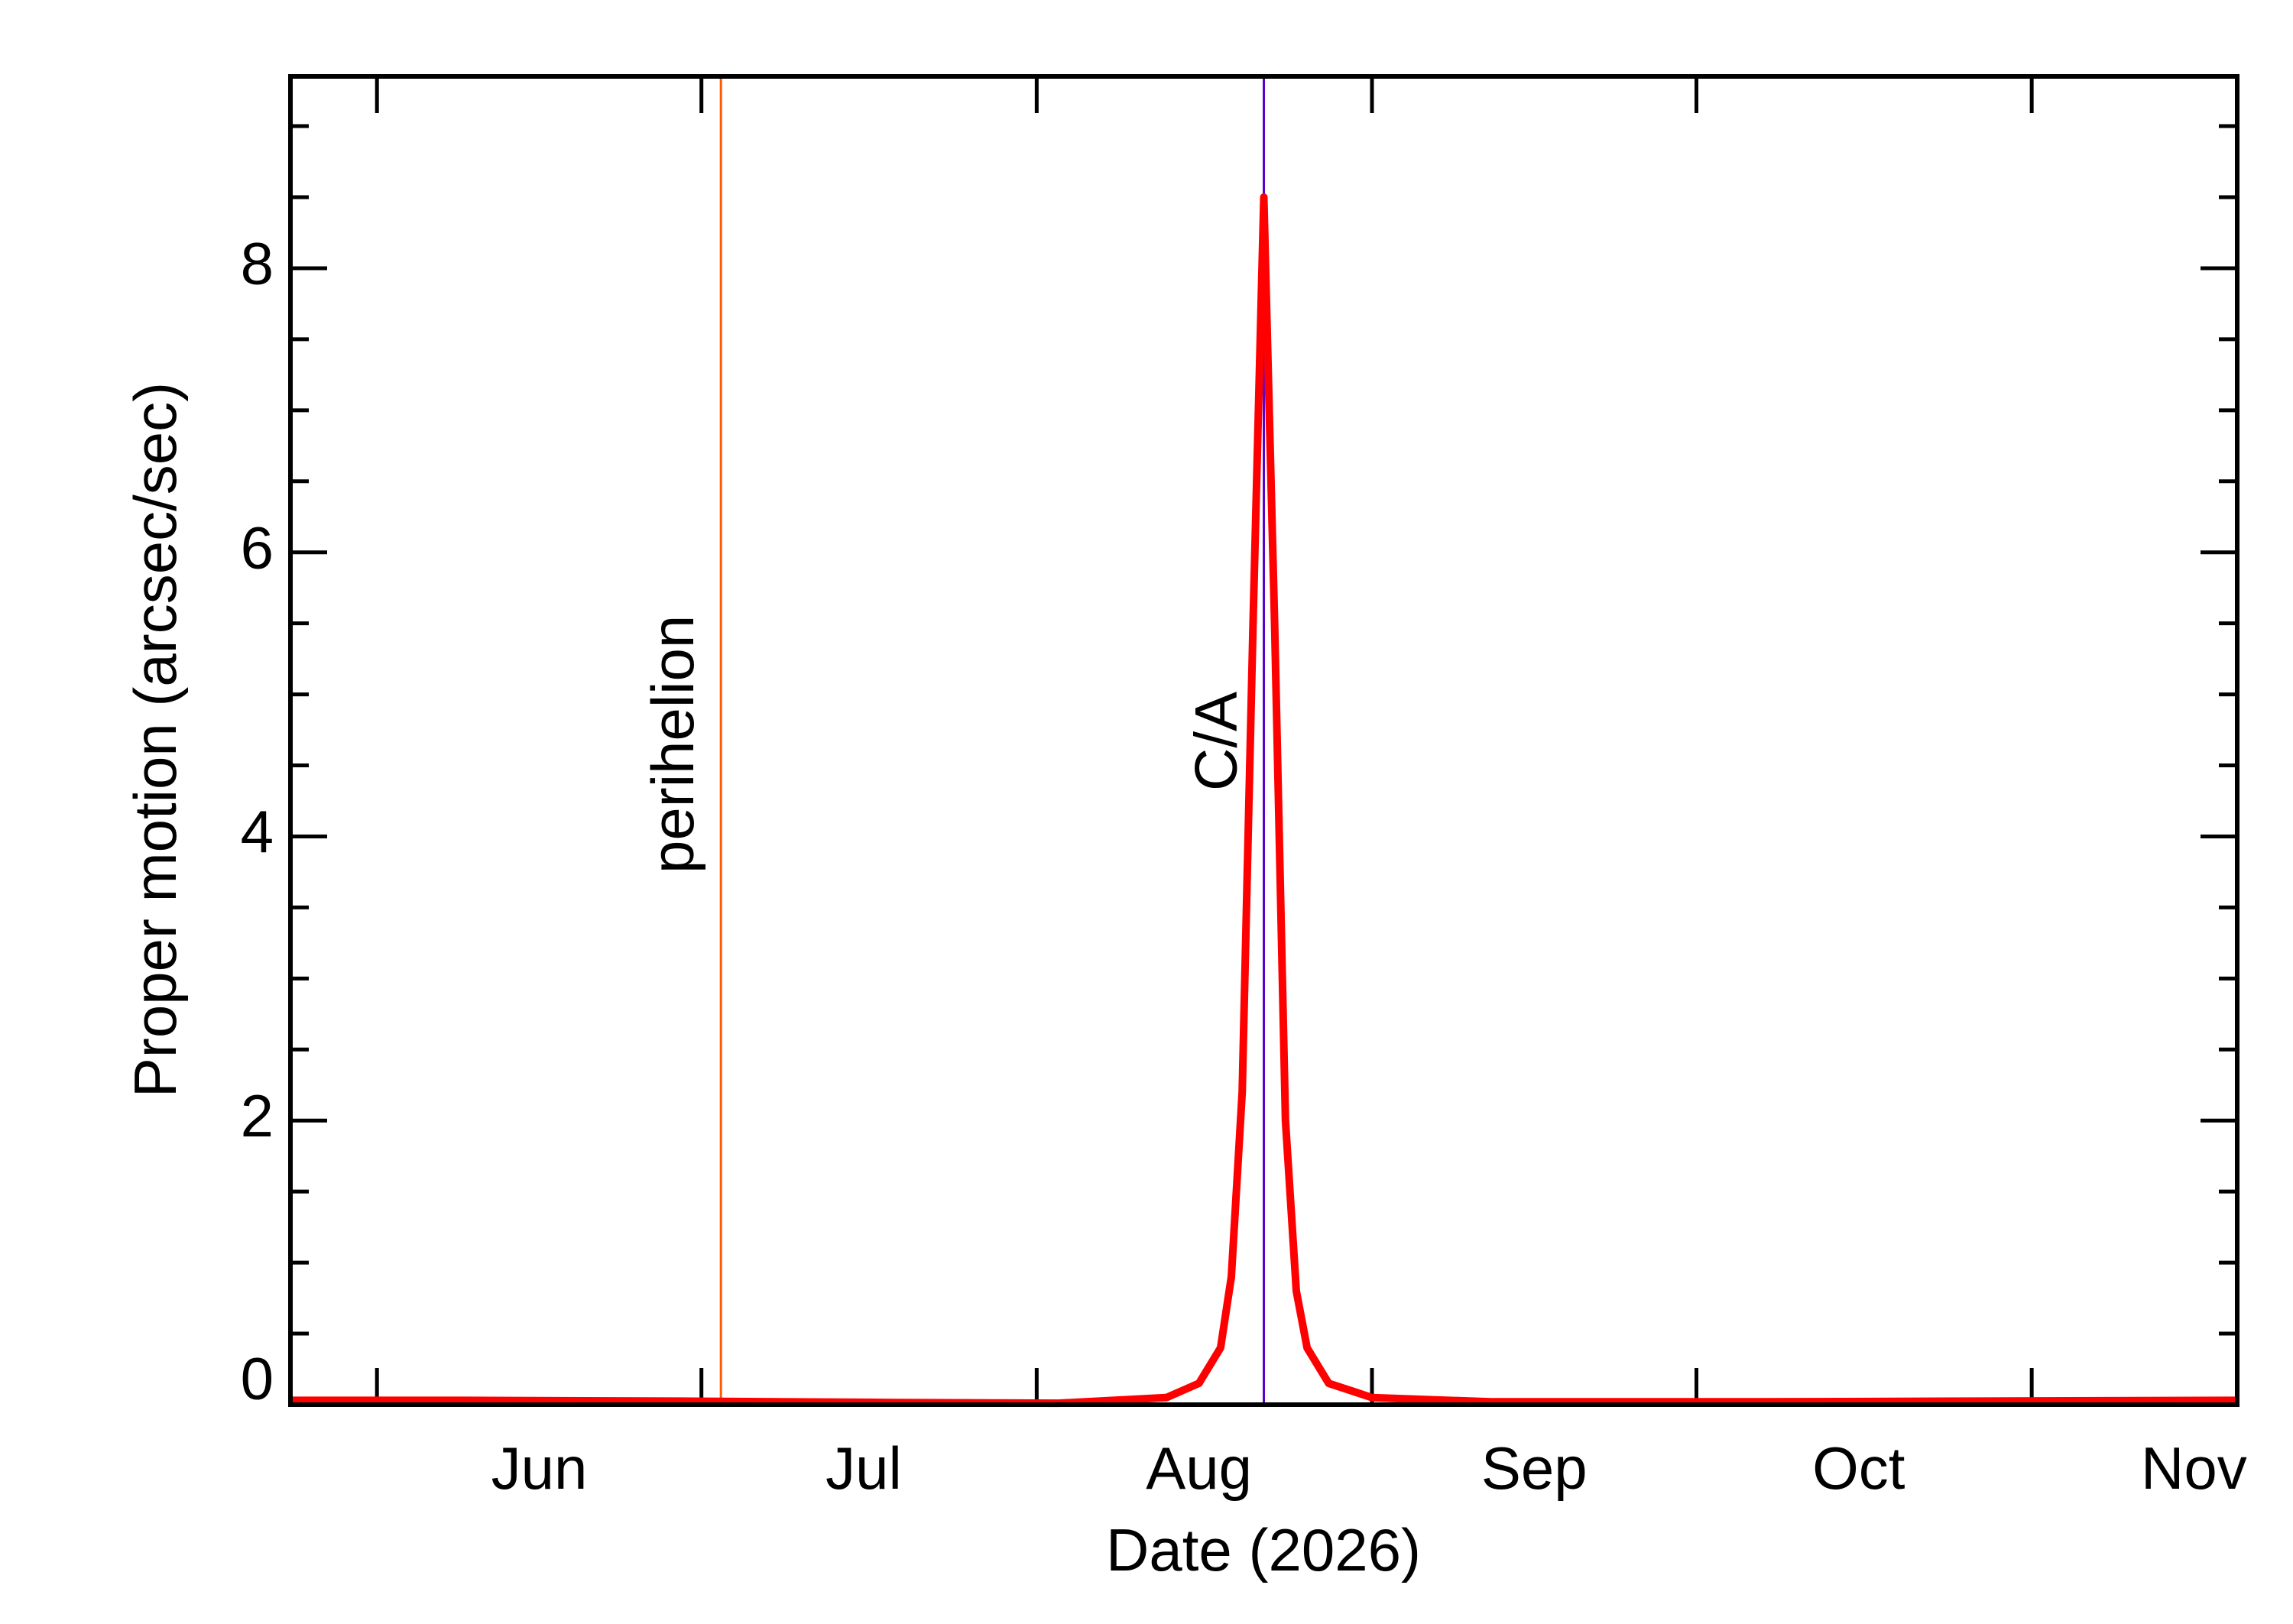 The width and height of the screenshot is (2293, 1624). Describe the element at coordinates (539, 1468) in the screenshot. I see `x-tick-label: Jun` at that location.